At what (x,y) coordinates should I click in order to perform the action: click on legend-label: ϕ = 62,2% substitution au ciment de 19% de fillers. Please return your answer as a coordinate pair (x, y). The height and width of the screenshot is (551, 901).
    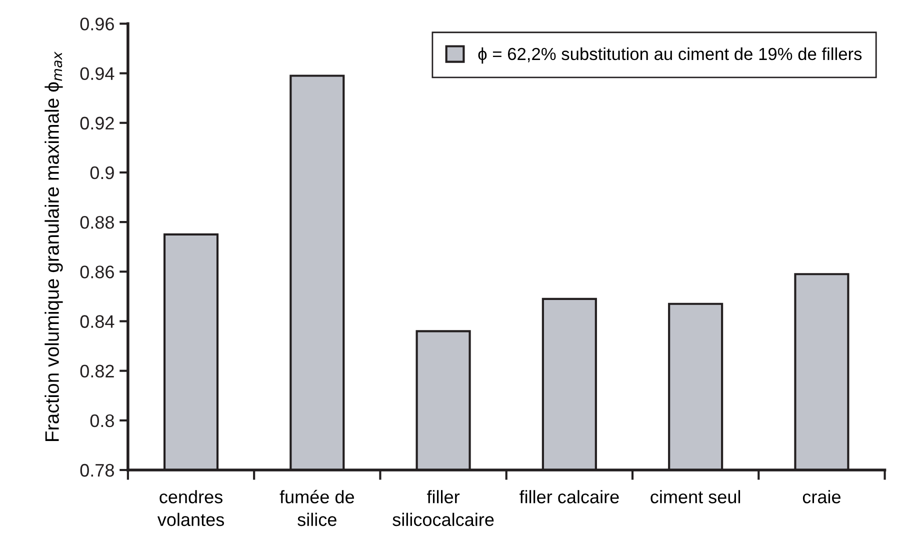
    Looking at the image, I should click on (670, 55).